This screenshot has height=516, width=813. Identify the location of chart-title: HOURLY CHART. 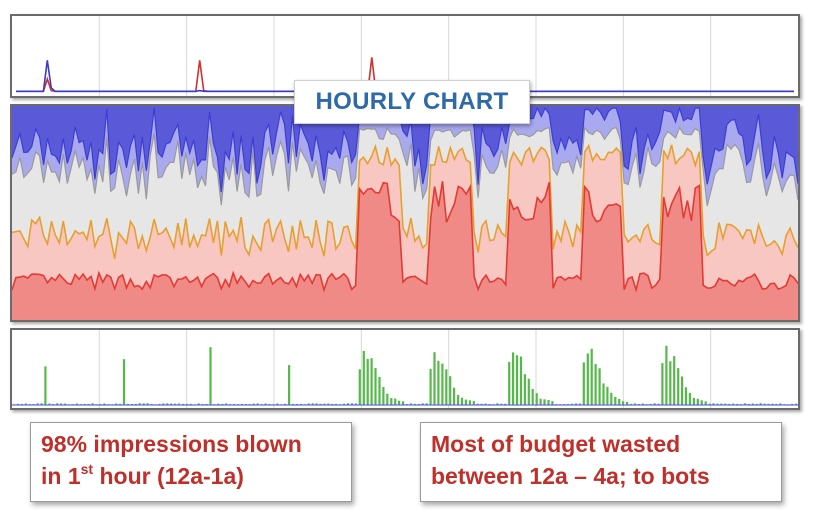
(412, 101).